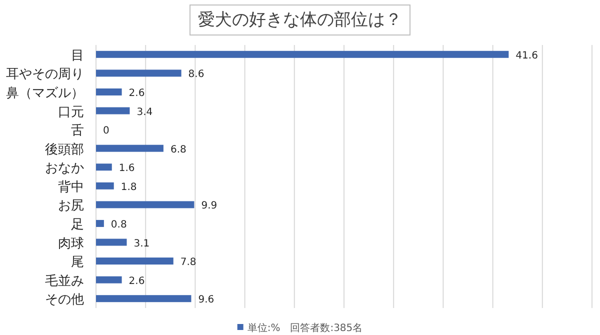  Describe the element at coordinates (206, 300) in the screenshot. I see `data-label: 9.6` at that location.